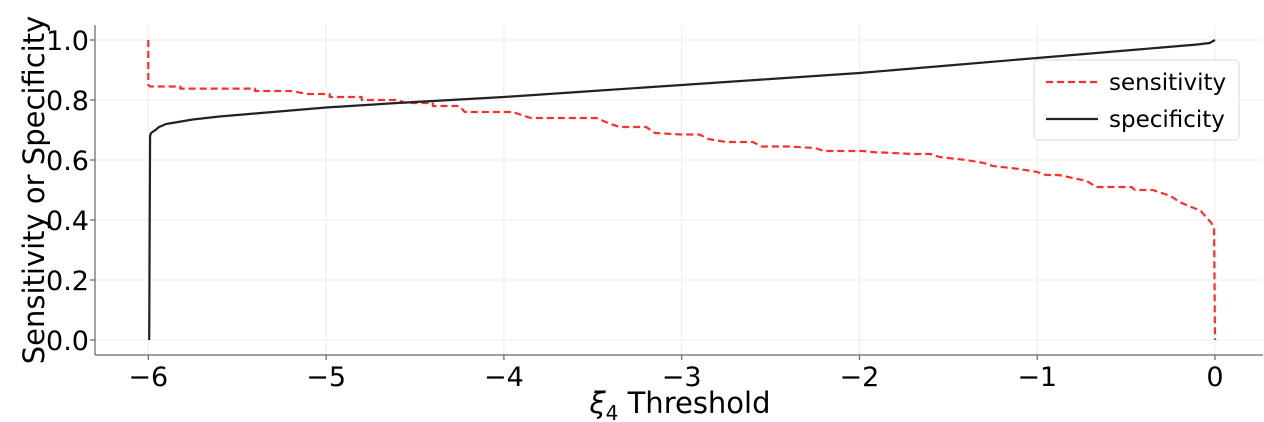 The image size is (1264, 422). I want to click on y-tick-label: 1.0, so click(67, 41).